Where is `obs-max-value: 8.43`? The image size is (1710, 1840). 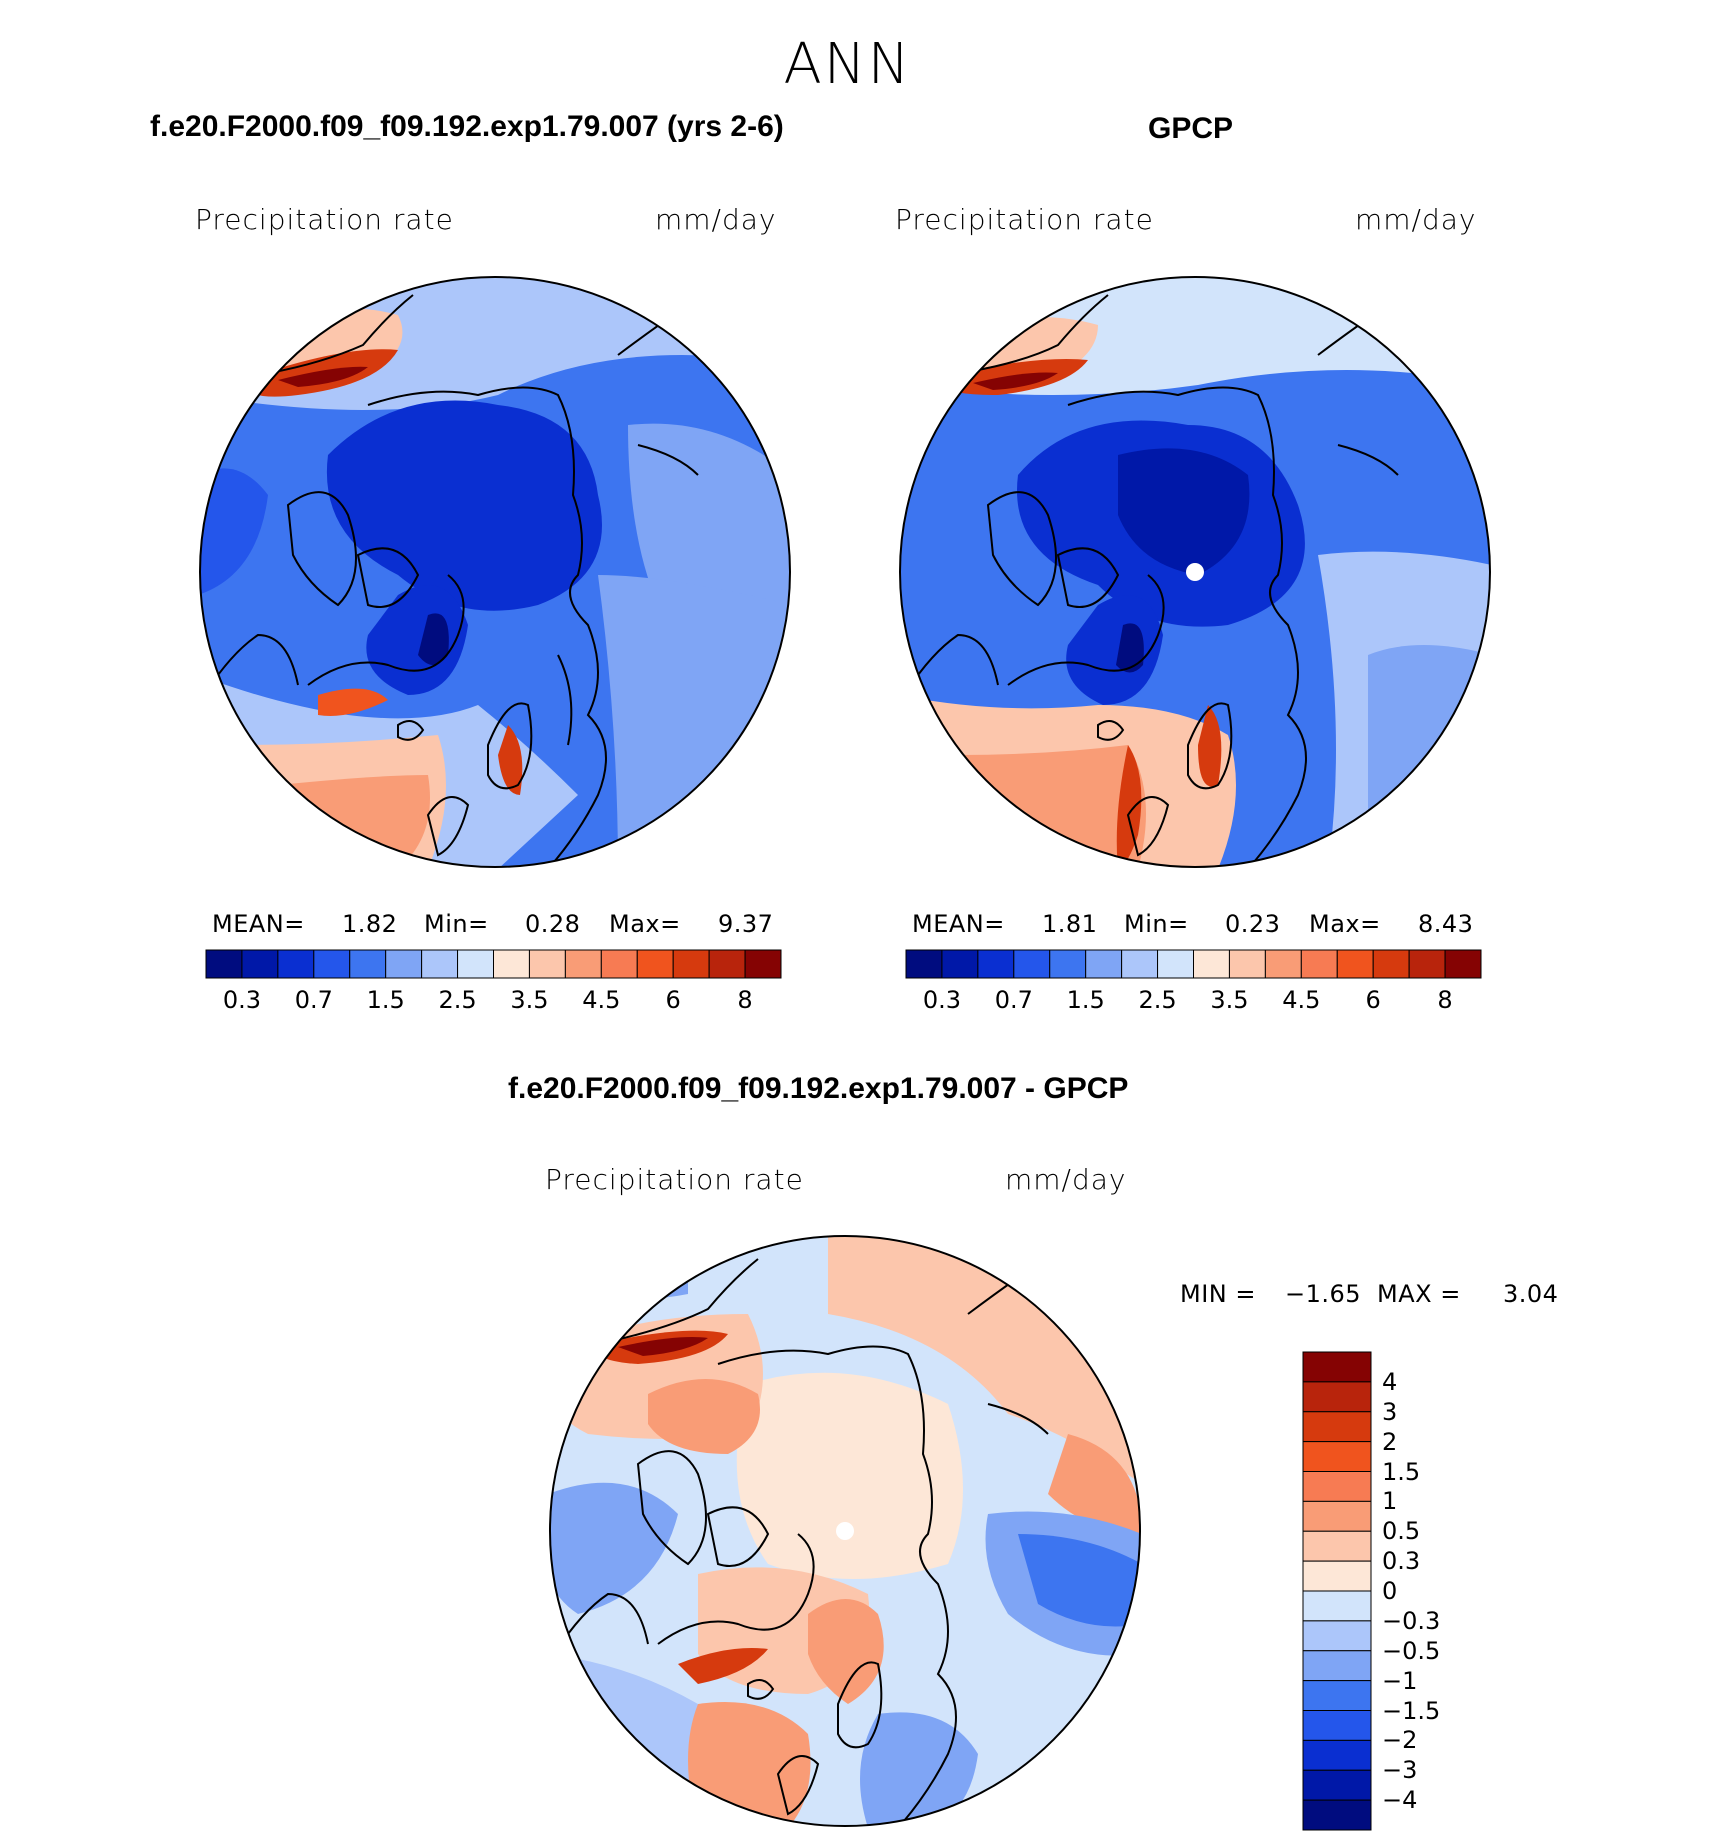
obs-max-value: 8.43 is located at coordinates (1446, 924).